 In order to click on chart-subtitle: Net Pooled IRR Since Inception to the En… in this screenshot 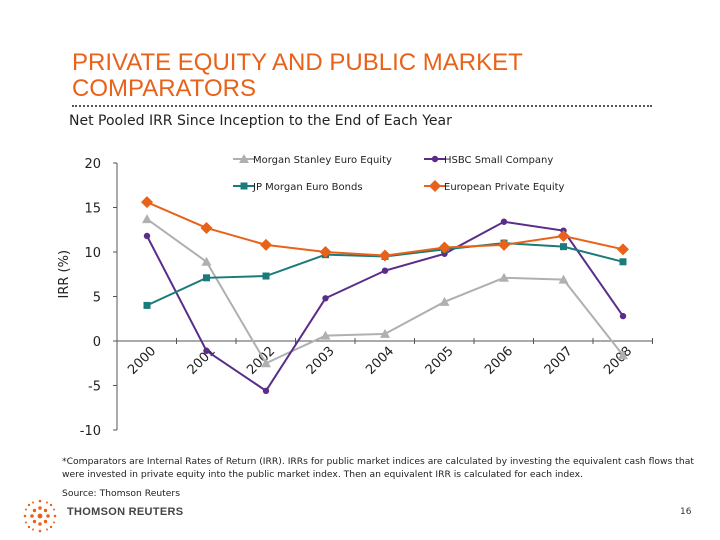, I will do `click(260, 121)`.